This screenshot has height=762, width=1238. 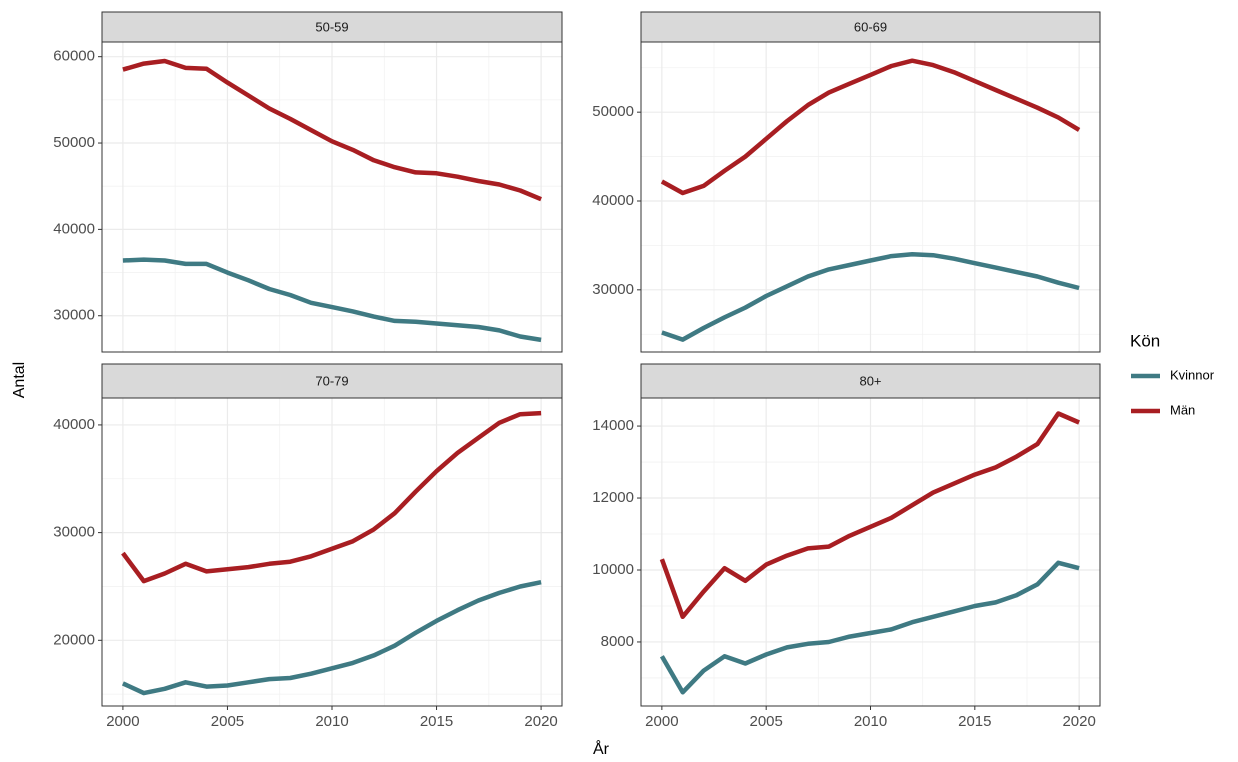 I want to click on y-tick-label: 8000, so click(x=617, y=641).